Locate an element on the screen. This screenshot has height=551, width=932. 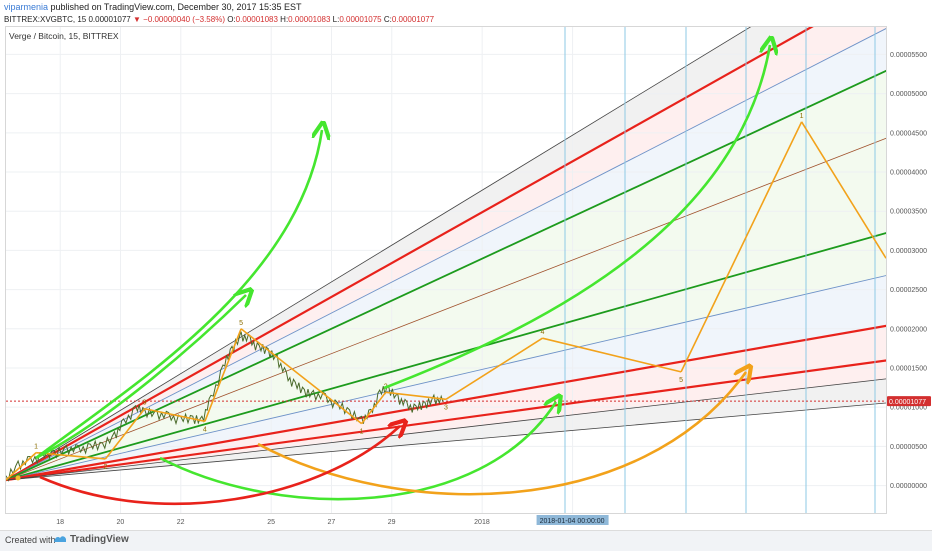
created-with-label: Created with is located at coordinates (30, 540).